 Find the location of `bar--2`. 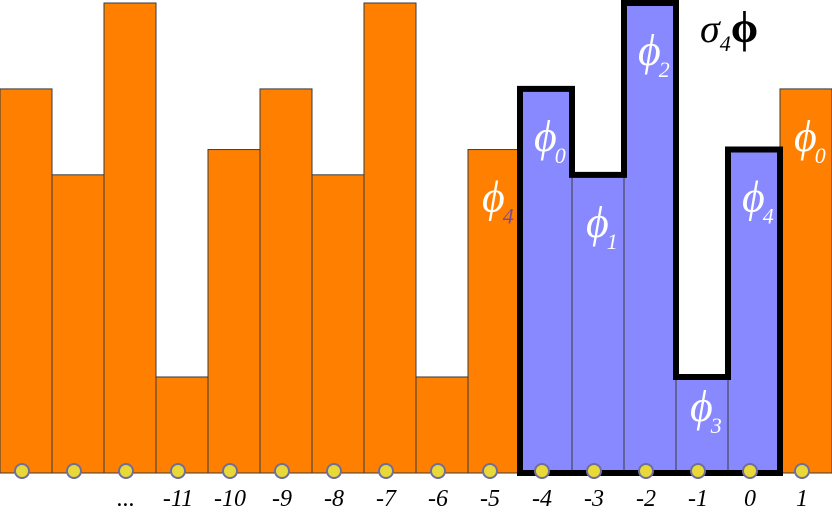

bar--2 is located at coordinates (650, 238).